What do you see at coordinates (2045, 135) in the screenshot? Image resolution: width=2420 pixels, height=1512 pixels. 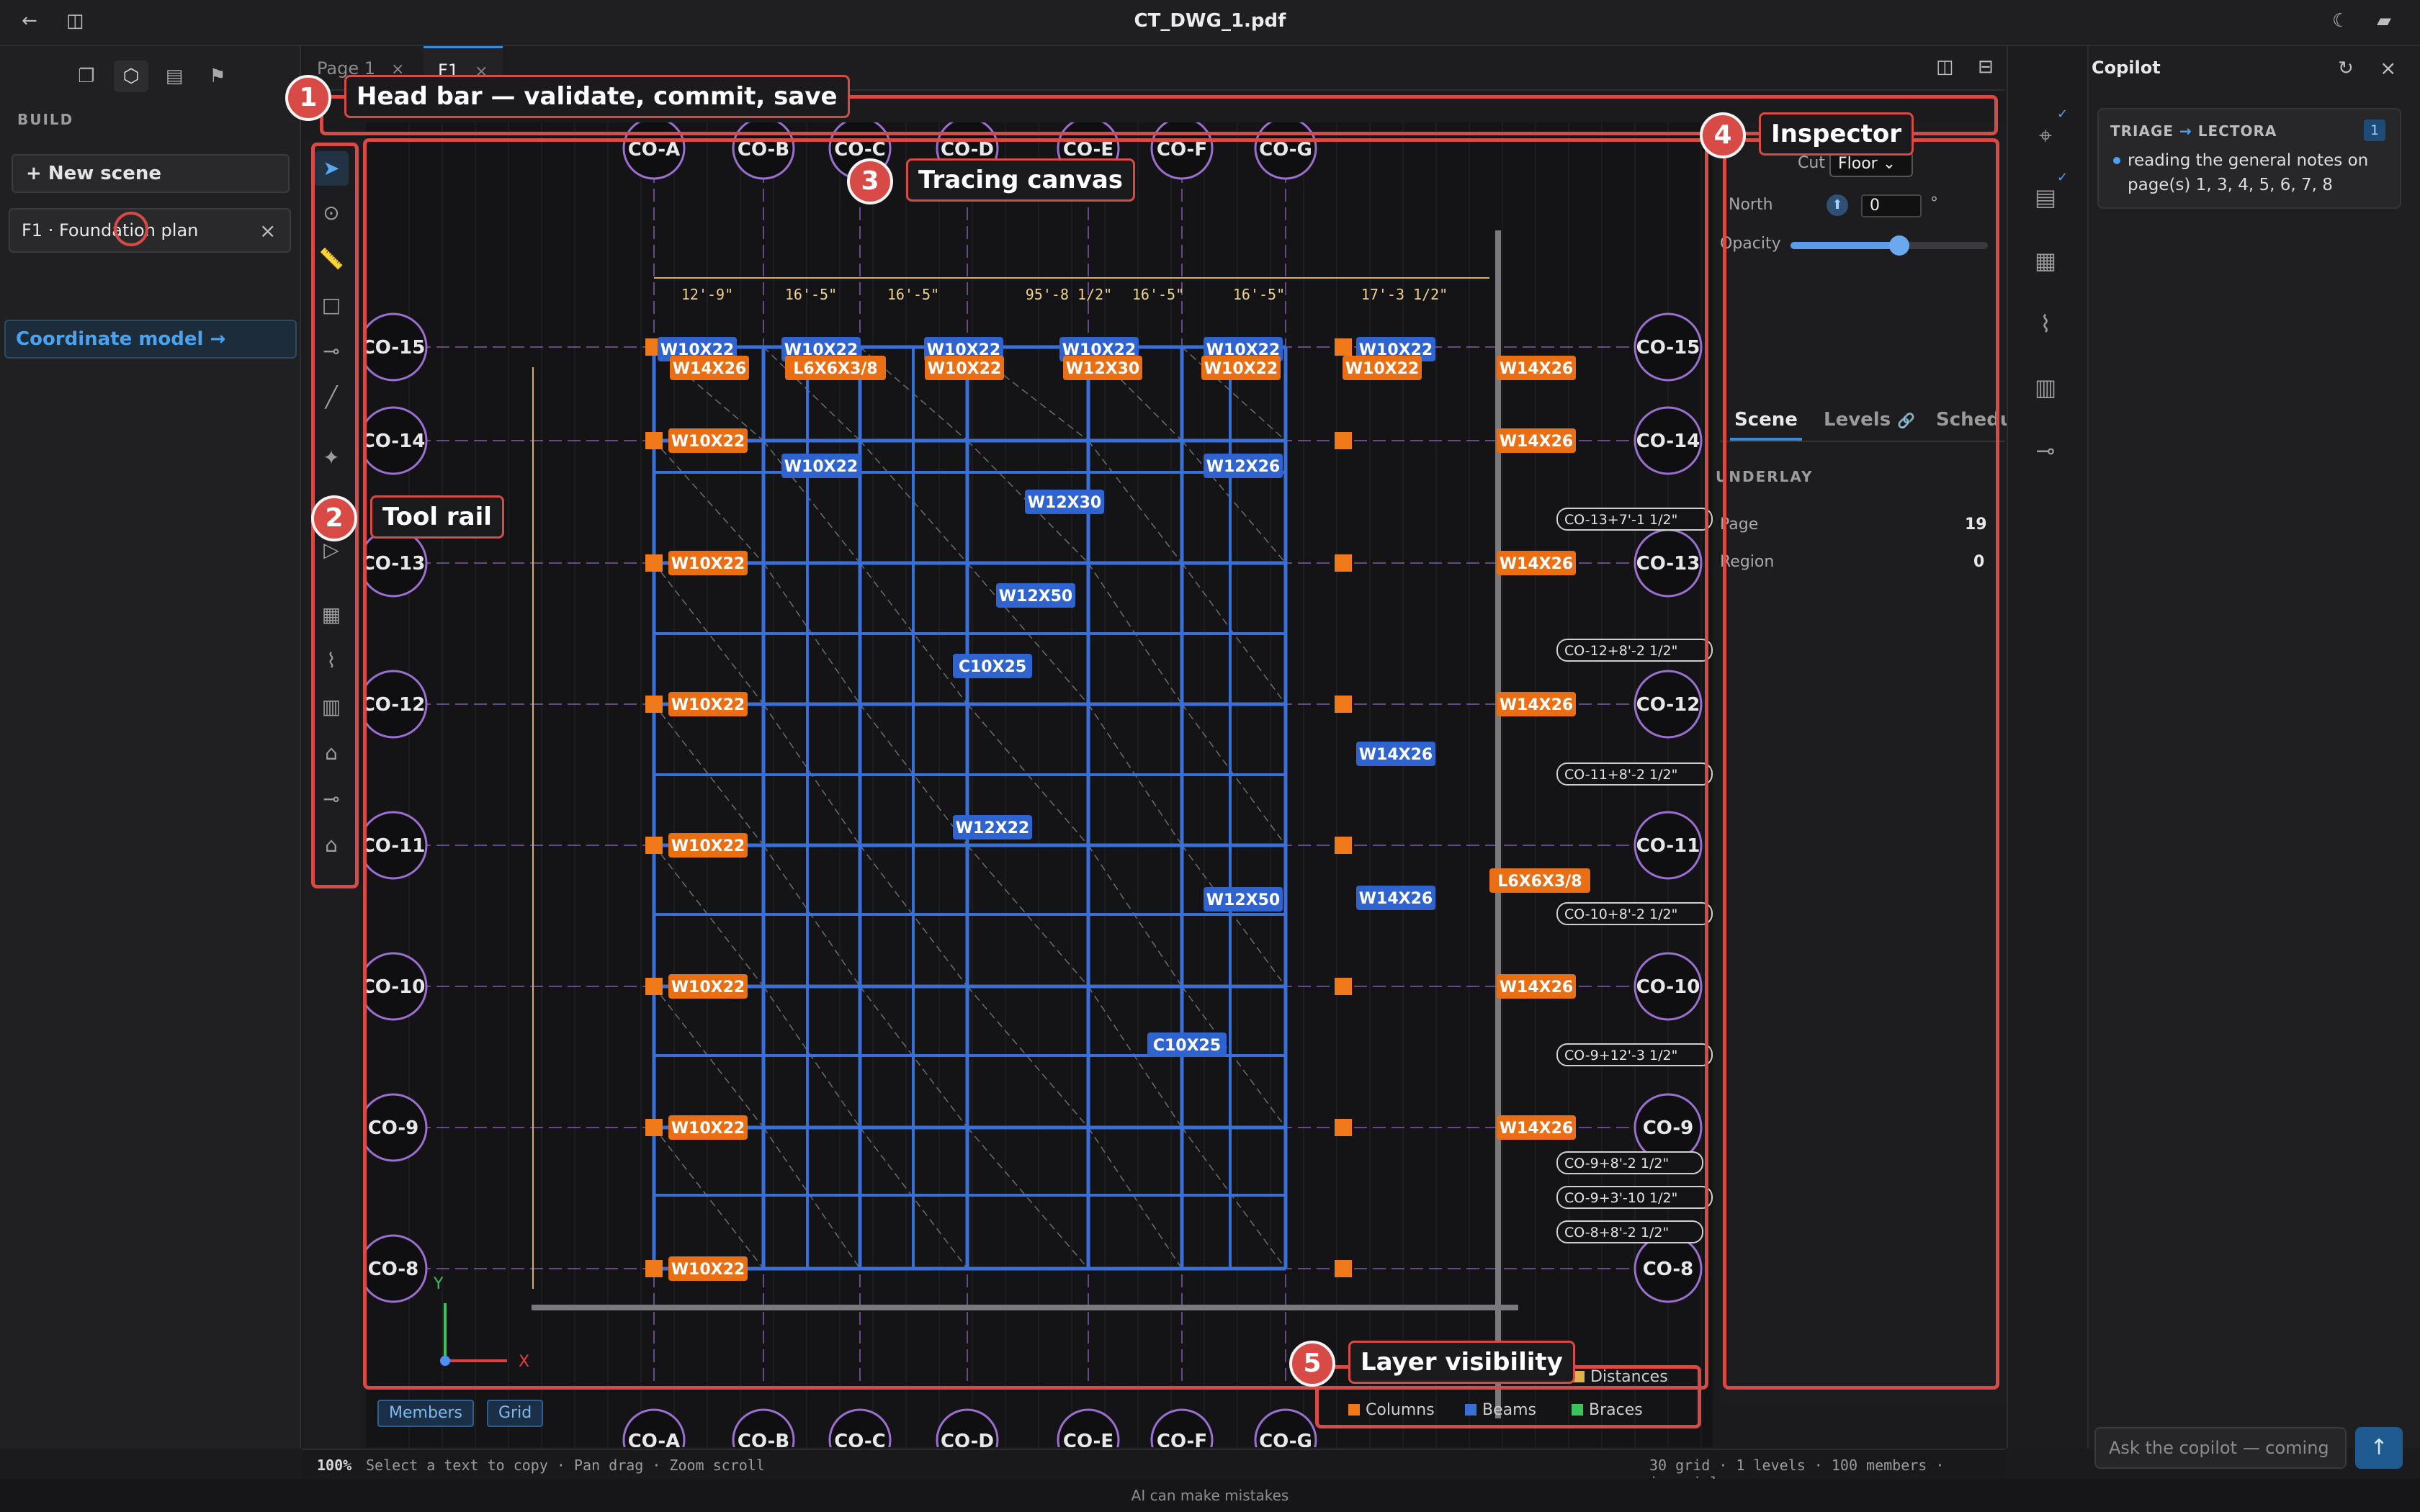 I see `scan-icon: ⌖` at bounding box center [2045, 135].